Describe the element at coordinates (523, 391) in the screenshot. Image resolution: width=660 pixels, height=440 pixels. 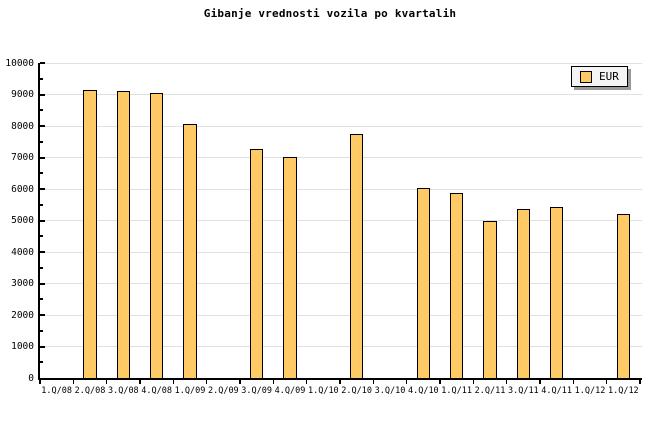
I see `x-axis-label-14: 3.Q/11` at that location.